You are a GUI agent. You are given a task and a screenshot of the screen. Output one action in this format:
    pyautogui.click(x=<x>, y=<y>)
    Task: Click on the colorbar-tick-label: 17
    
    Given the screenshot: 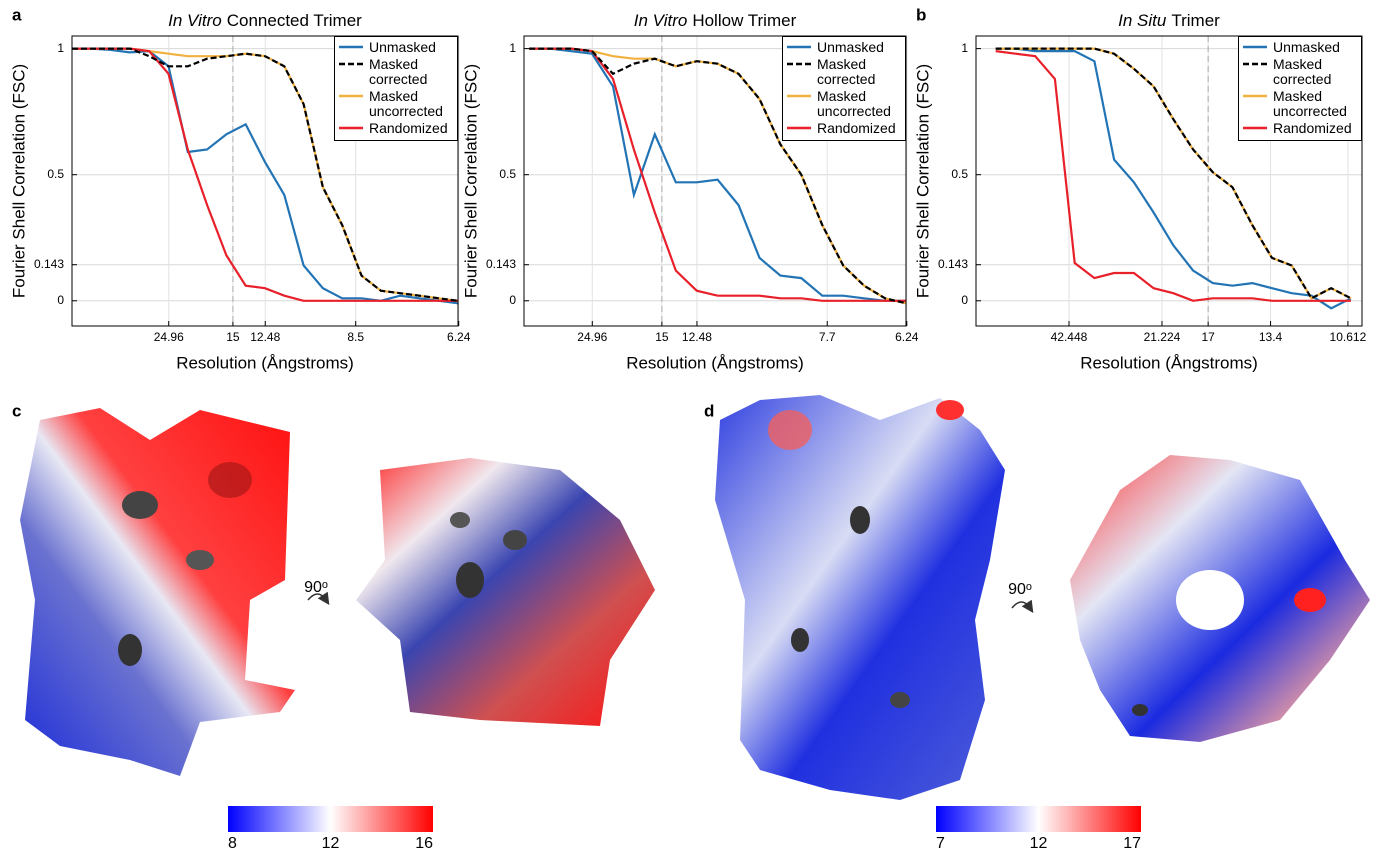 What is the action you would take?
    pyautogui.click(x=1132, y=843)
    